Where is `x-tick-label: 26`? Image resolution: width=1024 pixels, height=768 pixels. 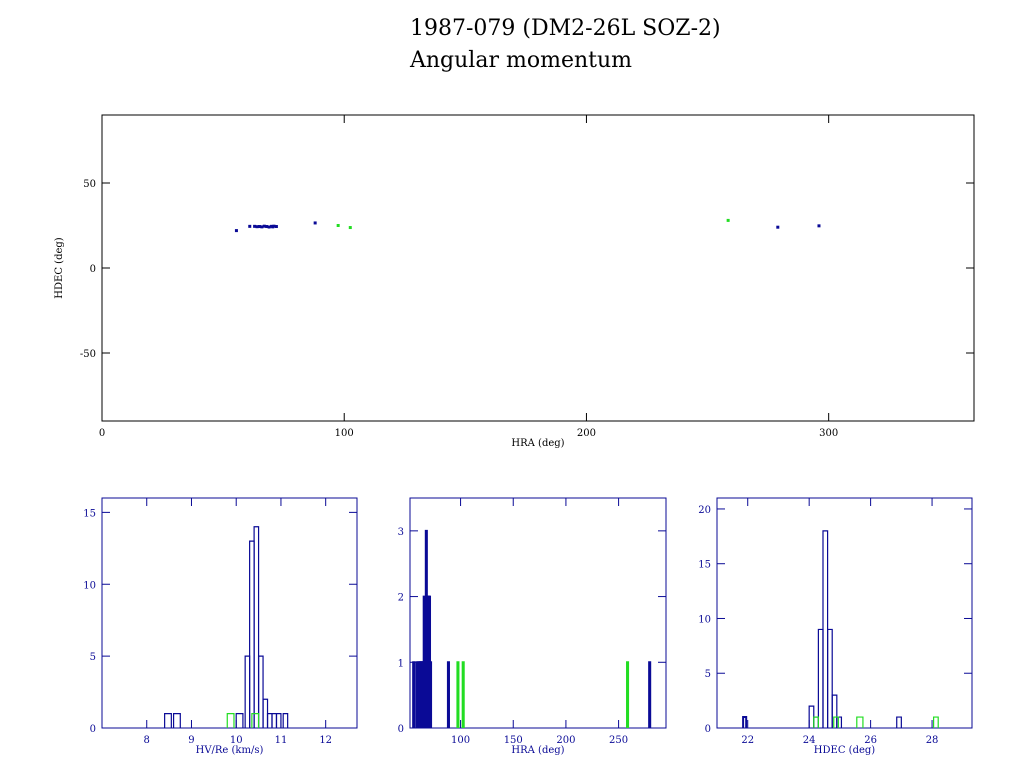 x-tick-label: 26 is located at coordinates (870, 740).